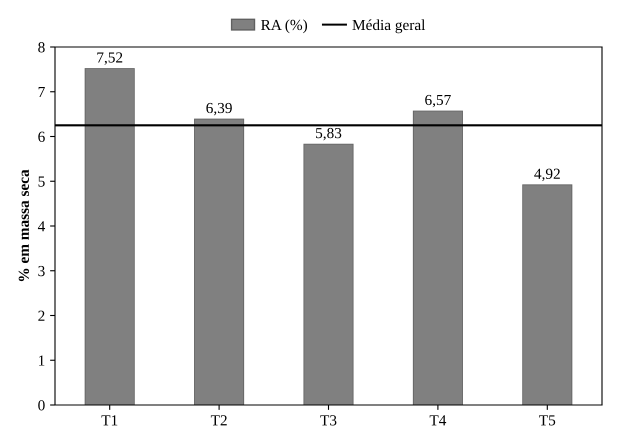 The image size is (618, 437). What do you see at coordinates (109, 58) in the screenshot?
I see `data-label: 7,52` at bounding box center [109, 58].